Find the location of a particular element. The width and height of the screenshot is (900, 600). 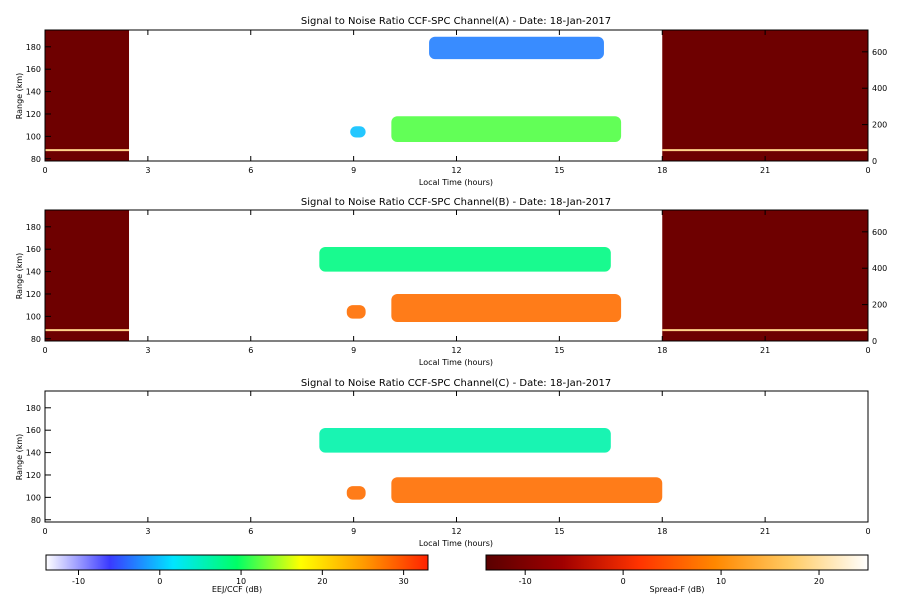

panel-content is located at coordinates (491, 465).